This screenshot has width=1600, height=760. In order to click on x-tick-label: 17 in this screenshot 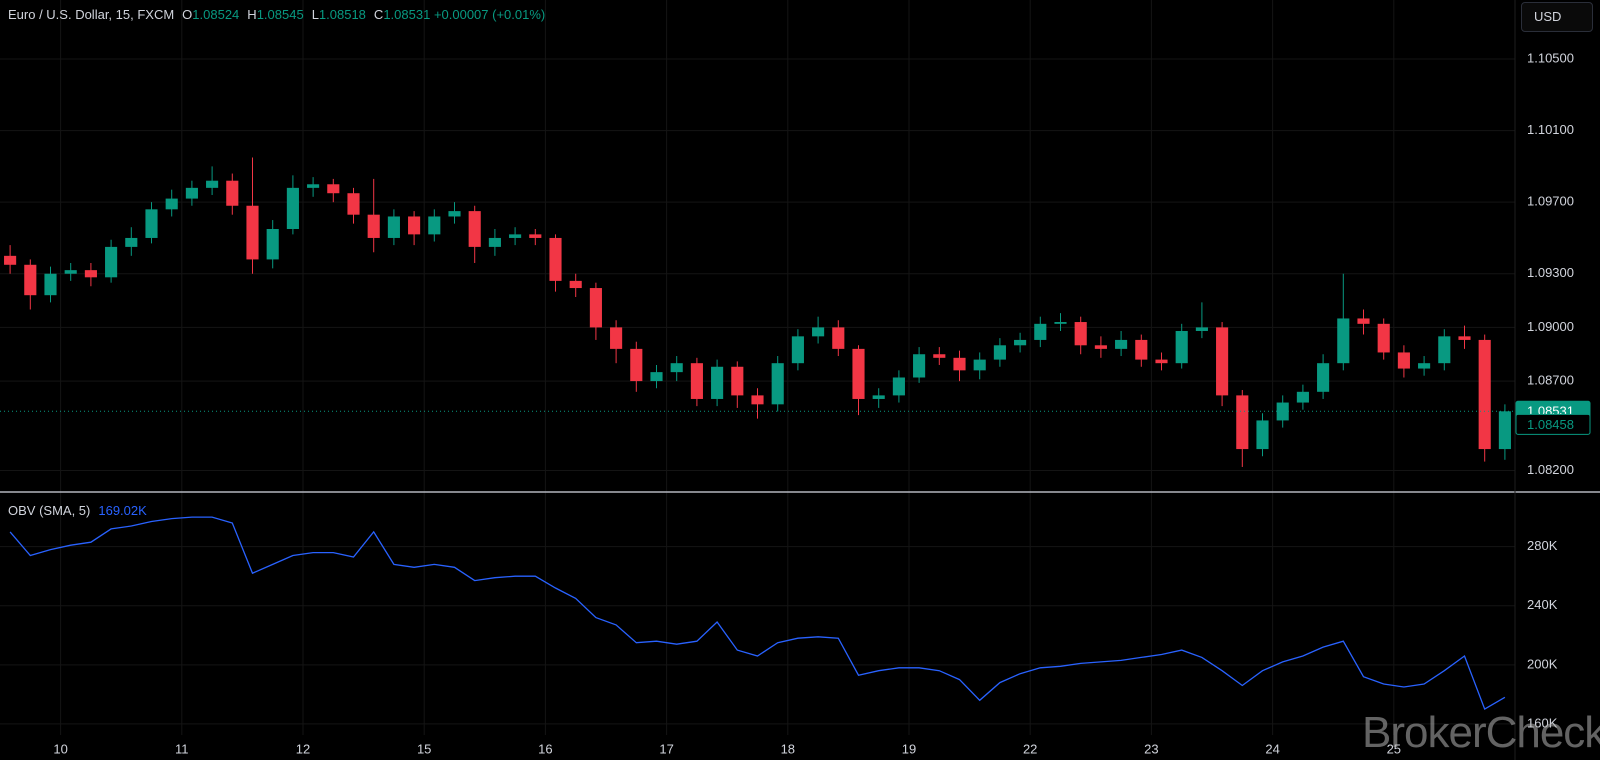, I will do `click(666, 748)`.